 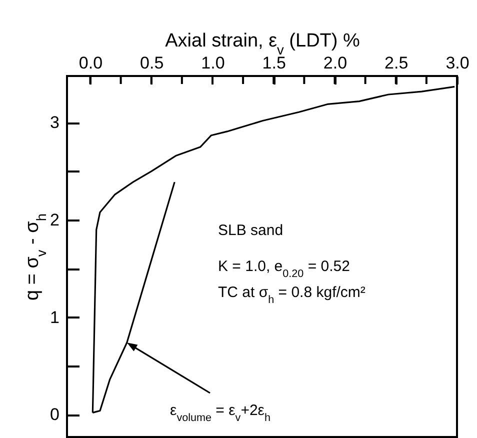 I want to click on annotation: K = 1.0, e$_{0.20}$ = 0.52, so click(x=284, y=269).